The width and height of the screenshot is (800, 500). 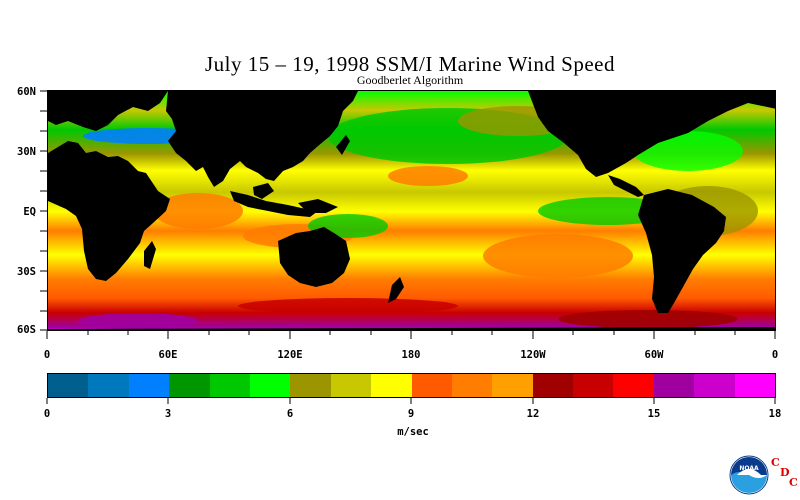 I want to click on wind-speed-colorbar, so click(x=411, y=385).